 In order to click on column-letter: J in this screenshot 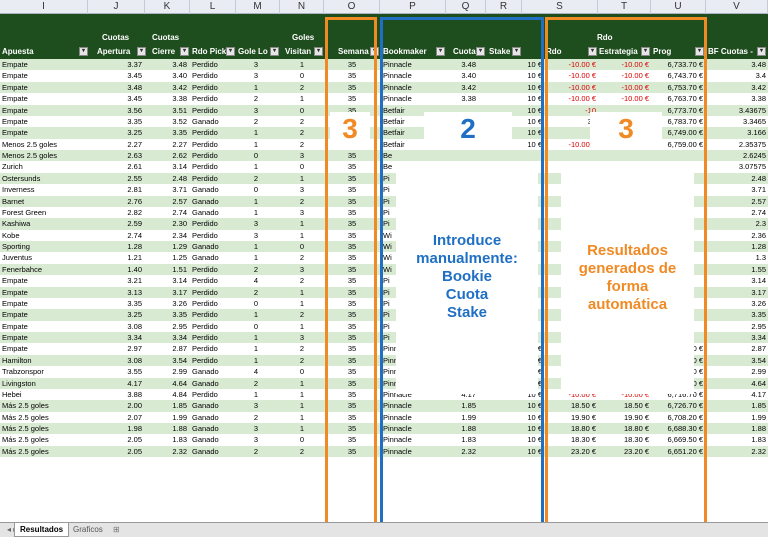, I will do `click(116, 7)`.